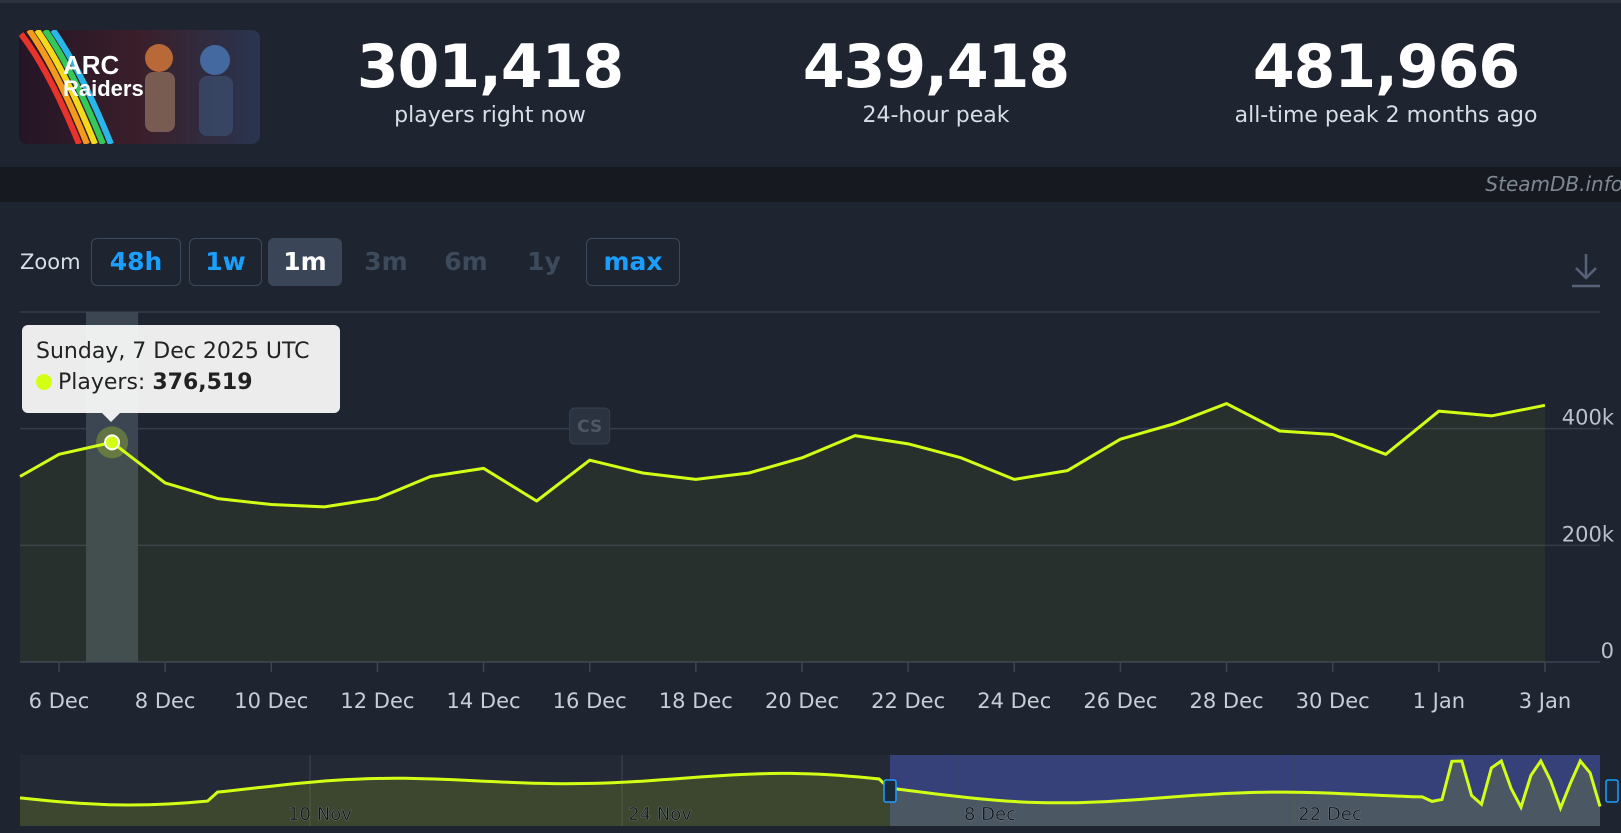 This screenshot has width=1621, height=833. What do you see at coordinates (91, 65) in the screenshot?
I see `svg-text: ARC` at bounding box center [91, 65].